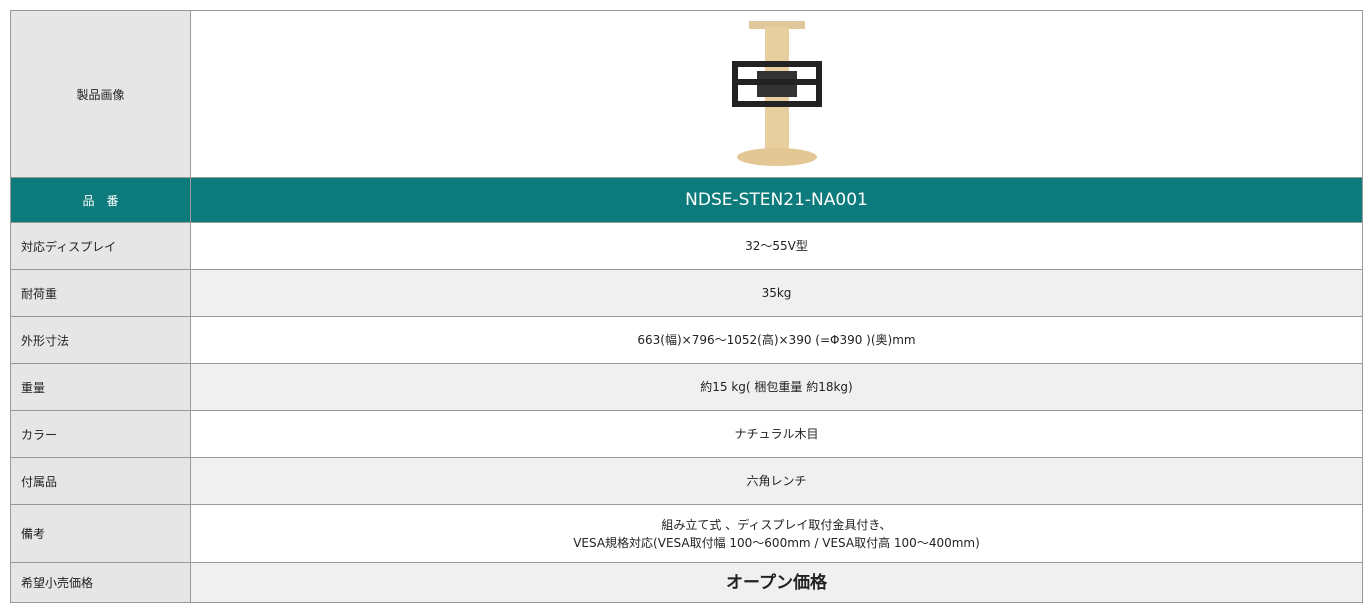  I want to click on row-label: 付属品, so click(100, 481).